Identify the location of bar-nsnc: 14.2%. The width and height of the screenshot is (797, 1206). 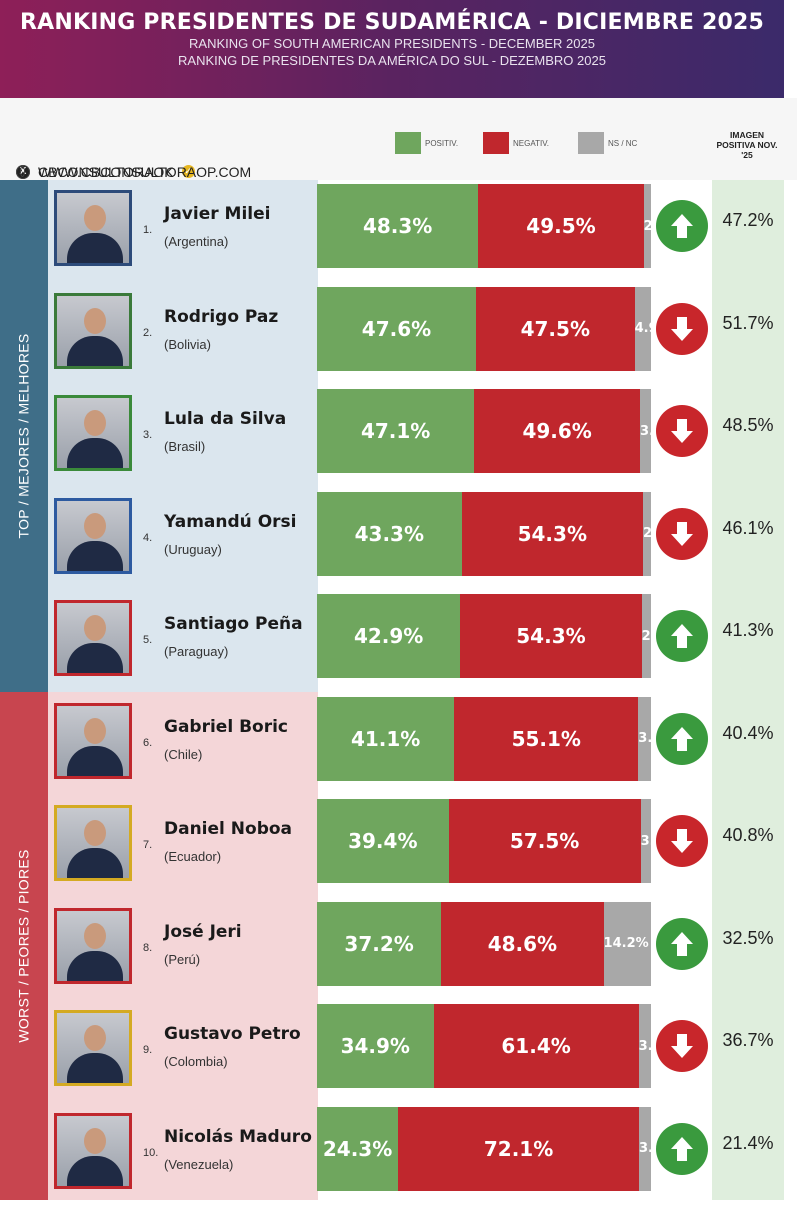
(627, 943).